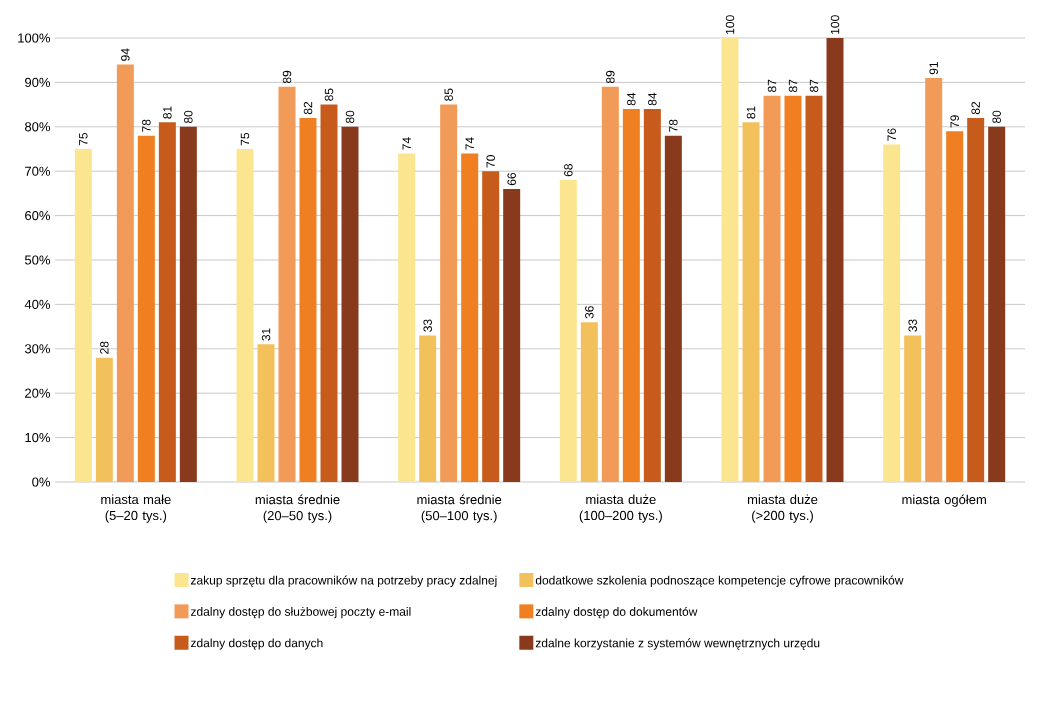  What do you see at coordinates (616, 612) in the screenshot?
I see `legend-label: zdalny dostęp do dokumentów` at bounding box center [616, 612].